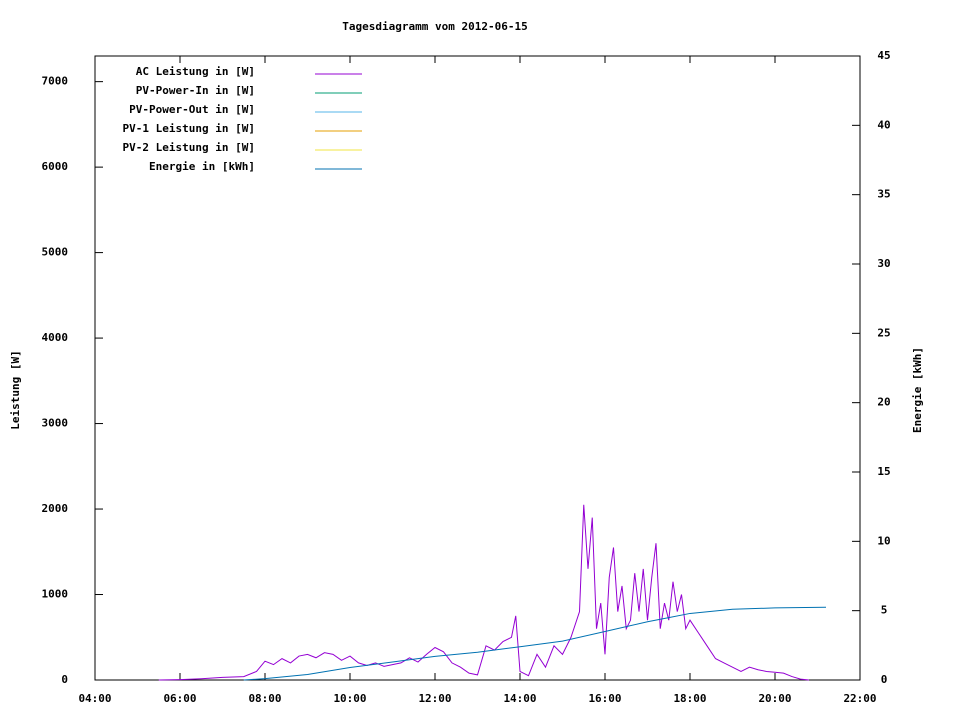  Describe the element at coordinates (264, 698) in the screenshot. I see `x-tick-label: 08:00` at that location.